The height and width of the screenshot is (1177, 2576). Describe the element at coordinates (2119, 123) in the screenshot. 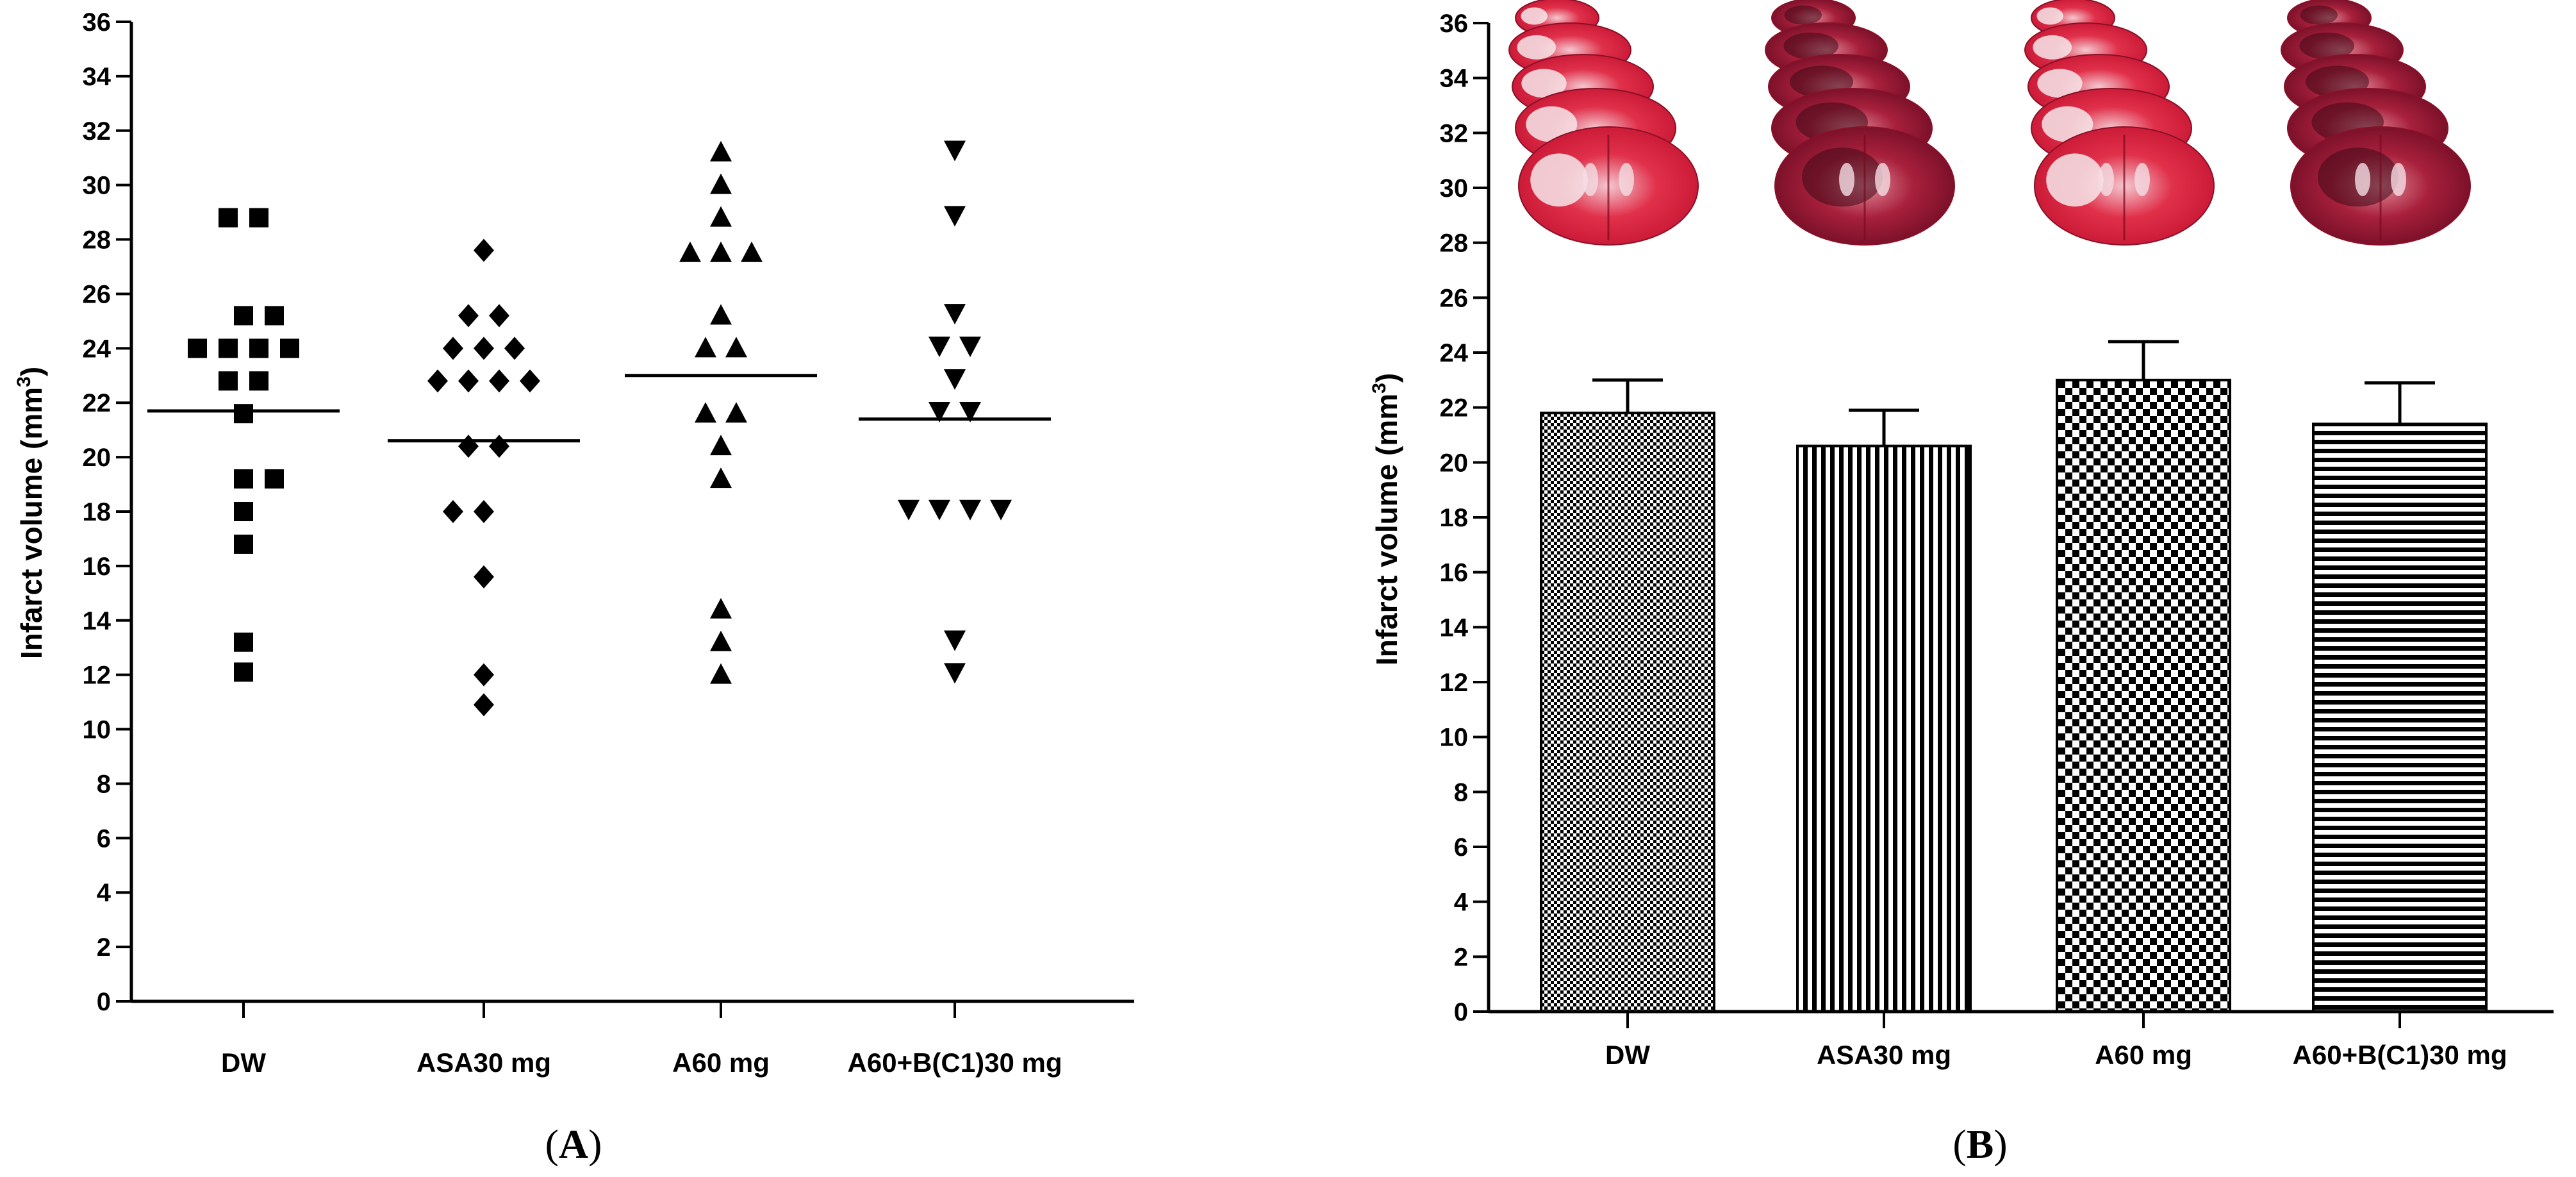

I see `brain-slices-a60-image` at that location.